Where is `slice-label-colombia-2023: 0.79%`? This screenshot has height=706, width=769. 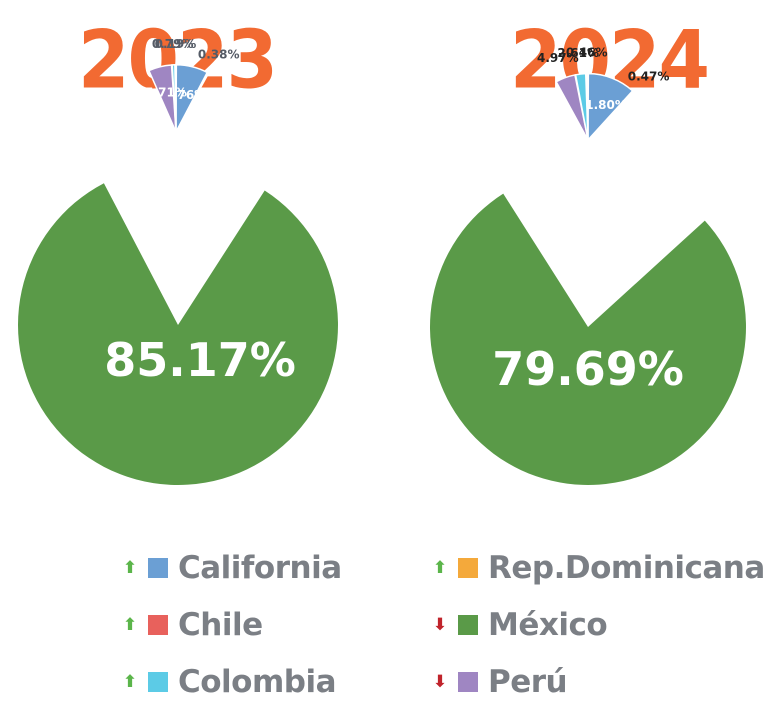
slice-label-colombia-2023: 0.79% is located at coordinates (173, 44).